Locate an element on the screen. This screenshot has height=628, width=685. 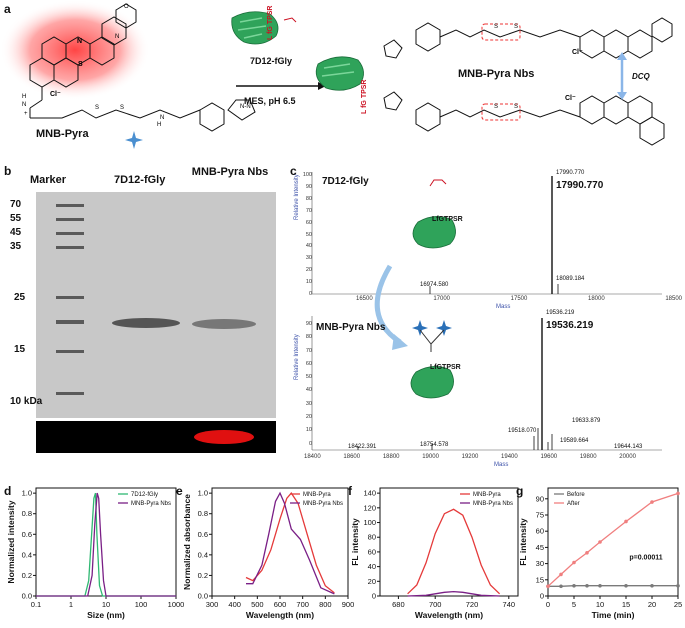
dcq-label: DCQ is located at coordinates (641, 76).